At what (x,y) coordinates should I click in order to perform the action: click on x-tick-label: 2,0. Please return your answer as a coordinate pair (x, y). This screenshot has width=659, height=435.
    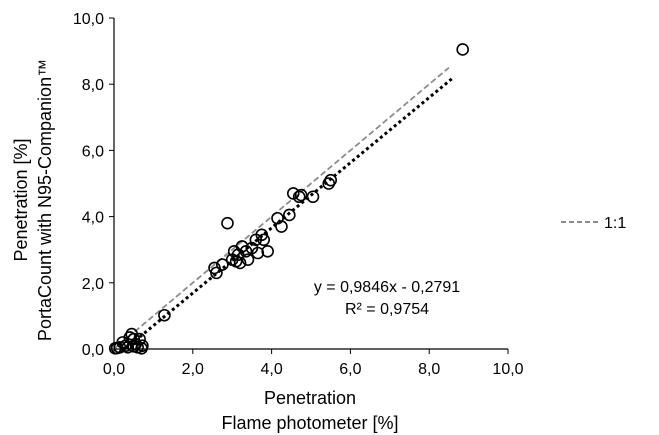
    Looking at the image, I should click on (193, 369).